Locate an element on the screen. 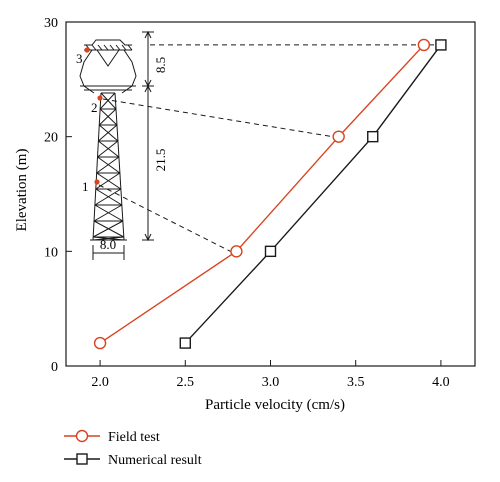  measurement-point-label: 1 is located at coordinates (85, 186).